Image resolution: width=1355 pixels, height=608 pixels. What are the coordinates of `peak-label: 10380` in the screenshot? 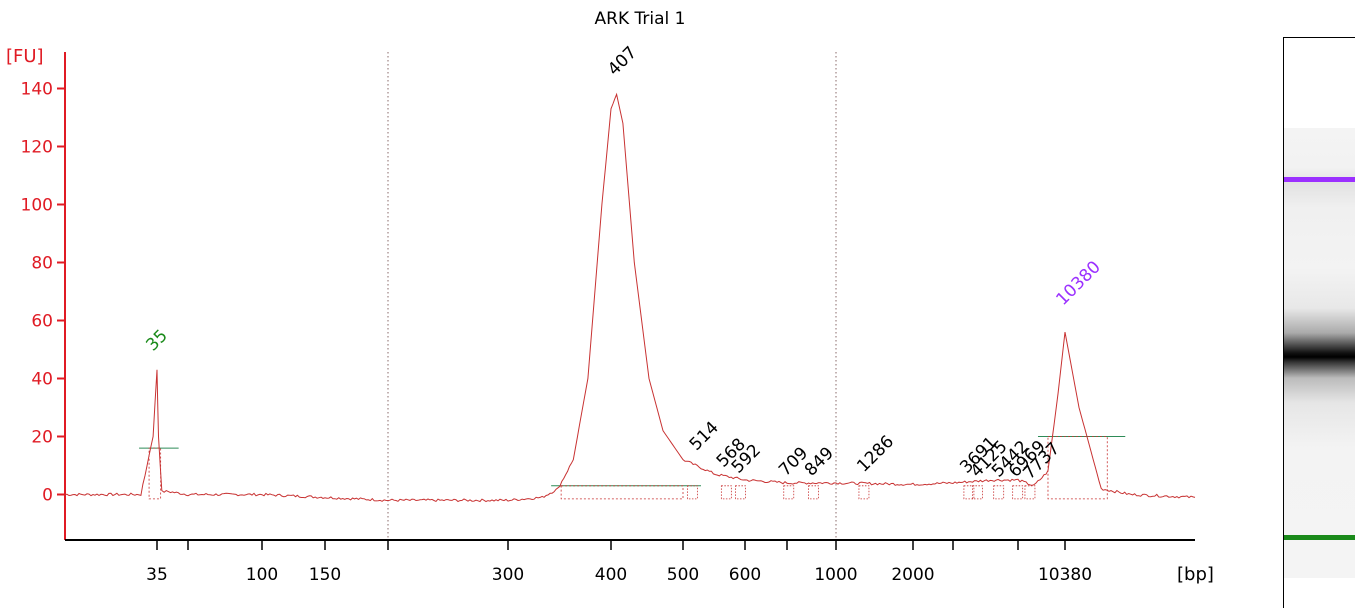 It's located at (1078, 283).